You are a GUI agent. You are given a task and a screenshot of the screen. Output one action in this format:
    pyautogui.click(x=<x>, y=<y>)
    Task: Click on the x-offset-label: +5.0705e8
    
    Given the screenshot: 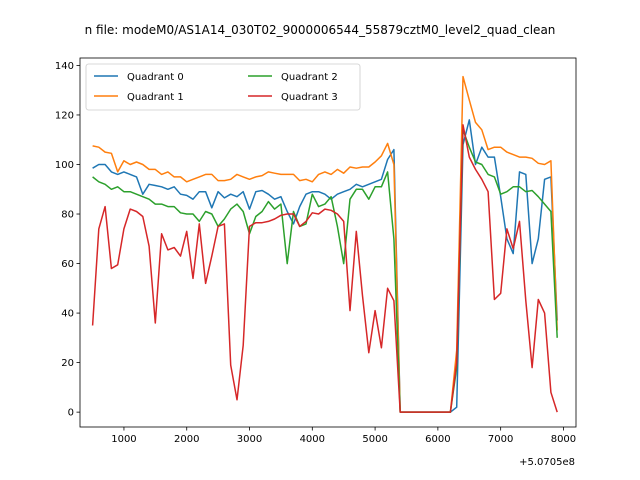 What is the action you would take?
    pyautogui.click(x=547, y=462)
    